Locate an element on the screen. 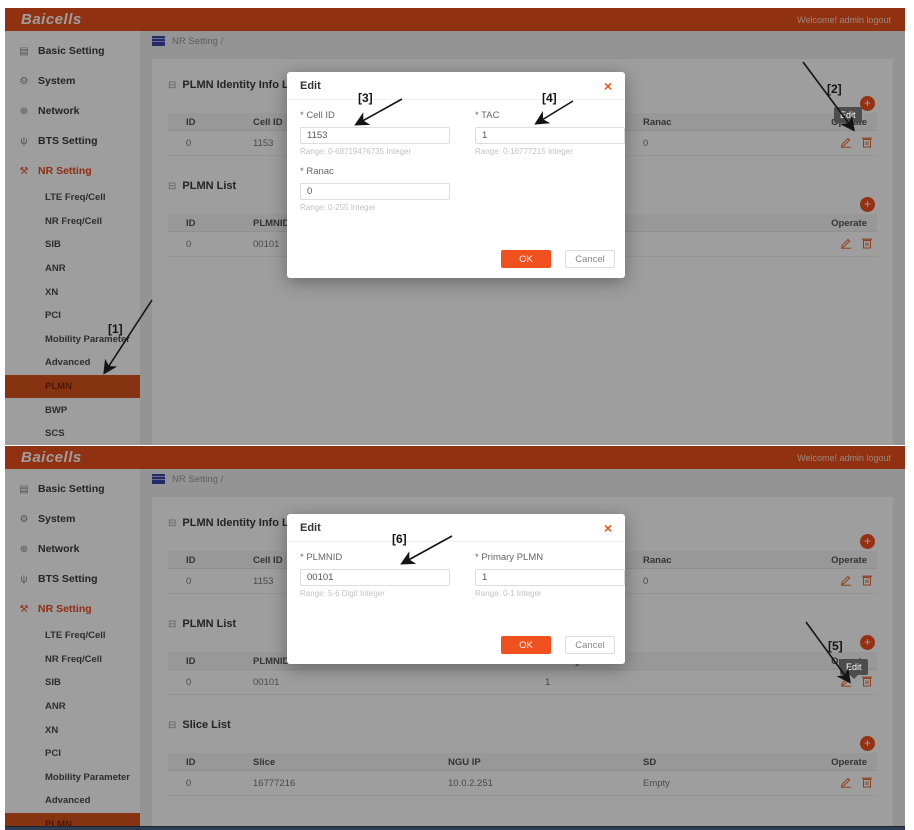  globe-icon: ⊕ is located at coordinates (24, 111).